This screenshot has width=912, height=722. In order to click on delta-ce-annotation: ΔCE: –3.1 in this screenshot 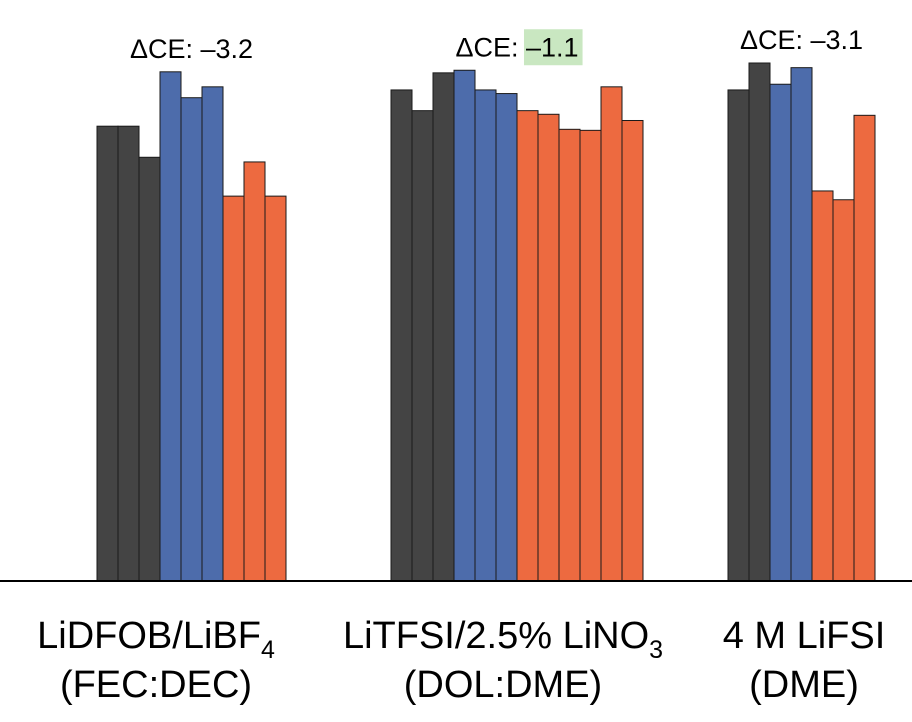, I will do `click(801, 40)`.